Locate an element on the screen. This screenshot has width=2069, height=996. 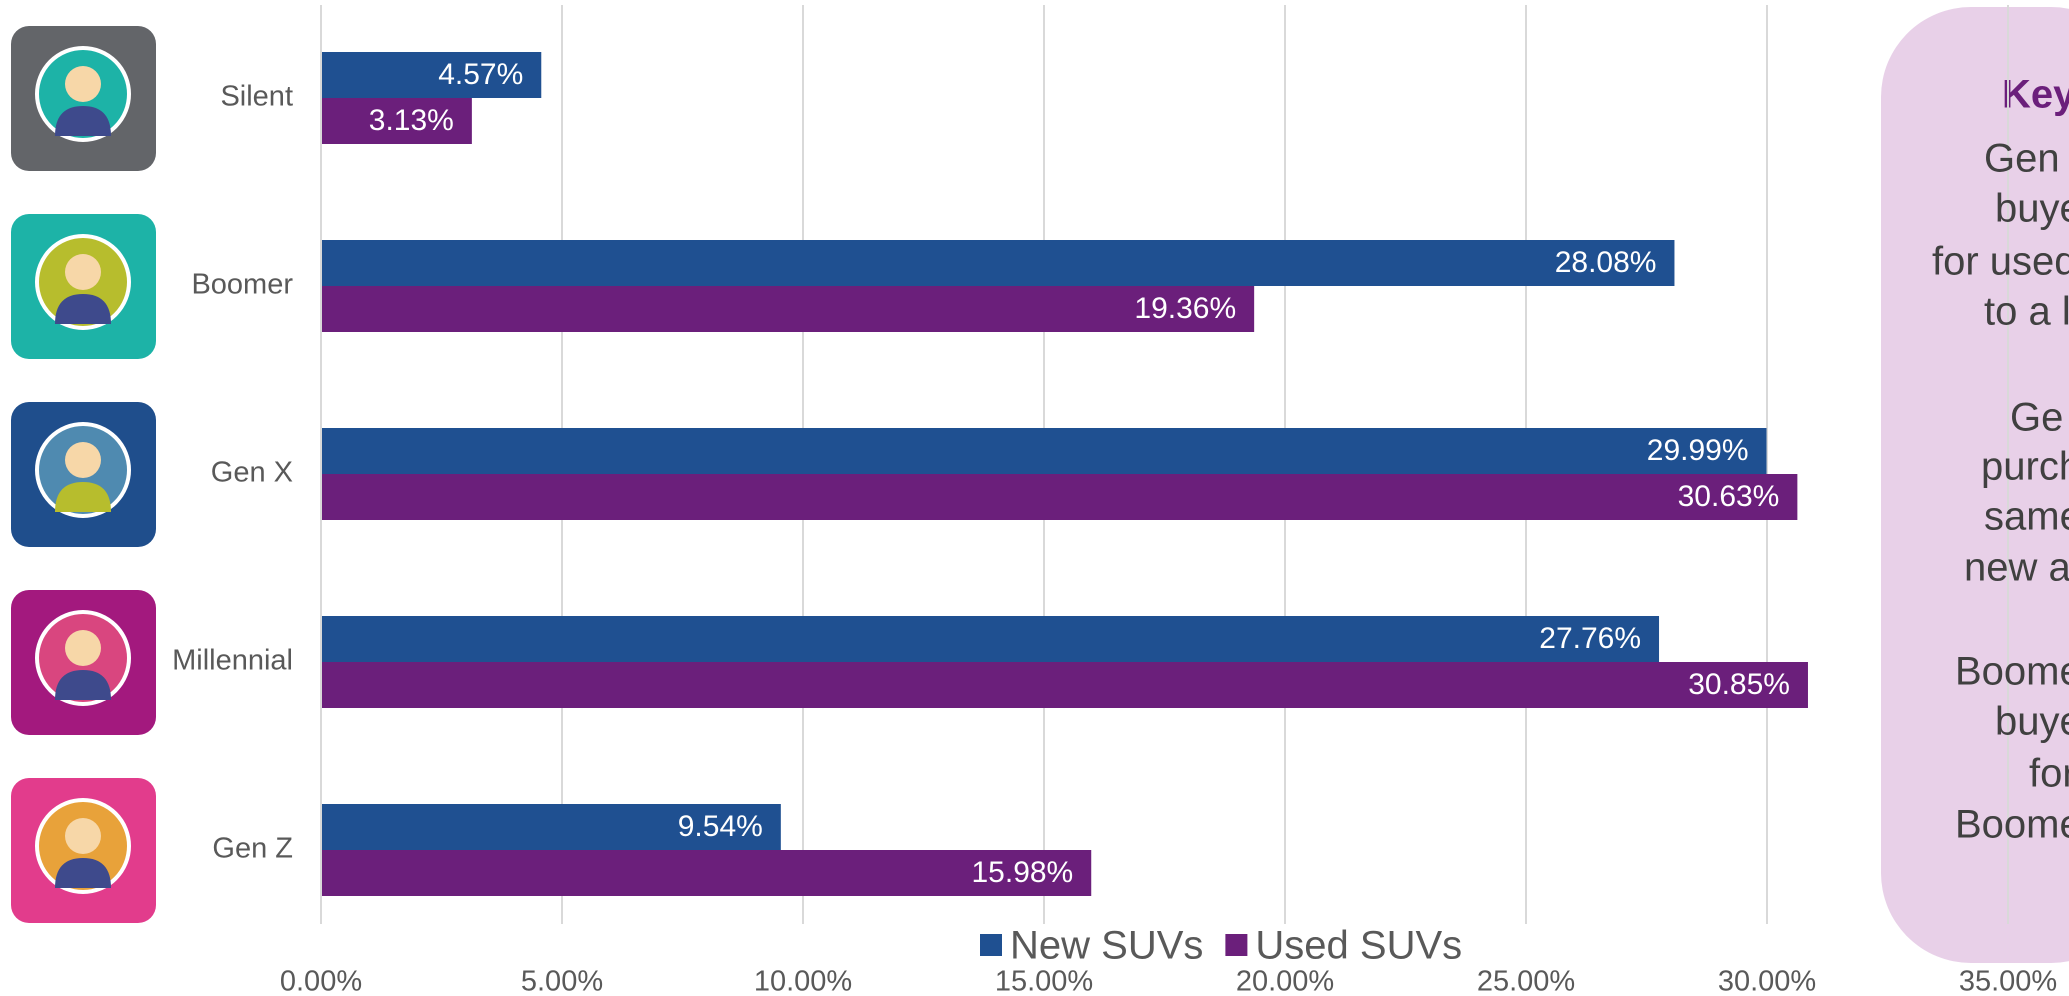
y-tick-label: Gen Z is located at coordinates (252, 849).